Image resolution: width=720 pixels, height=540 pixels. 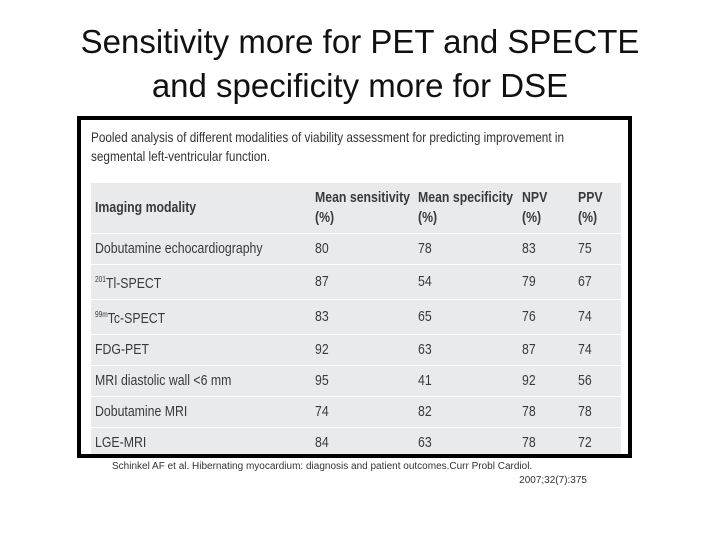 I want to click on cell-specificity: 82, so click(x=466, y=412).